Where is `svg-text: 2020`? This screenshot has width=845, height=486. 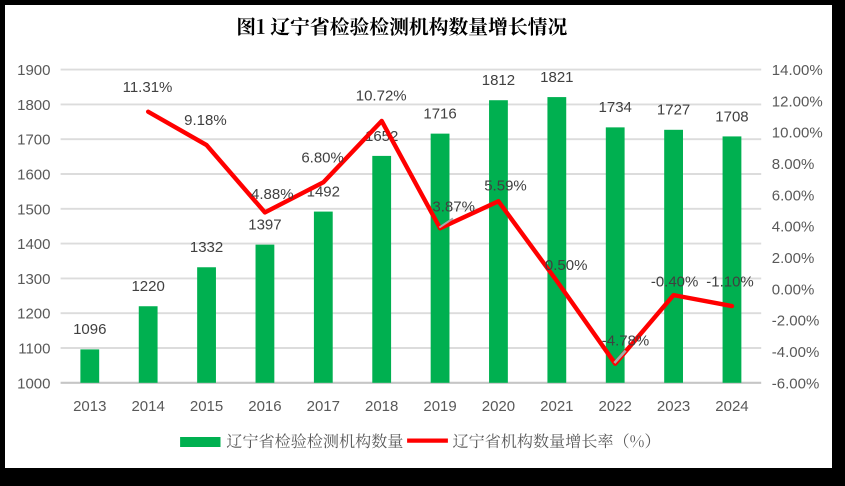 svg-text: 2020 is located at coordinates (498, 406).